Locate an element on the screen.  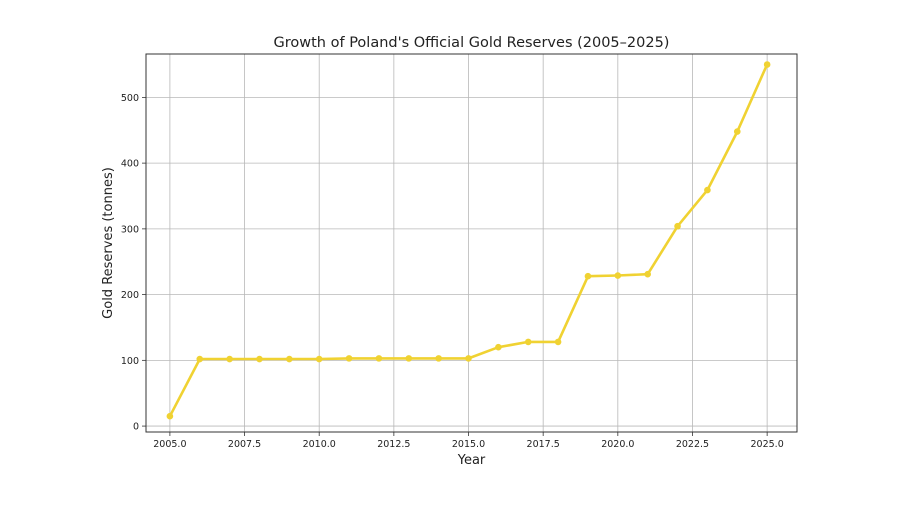
y-tick-label: 200 is located at coordinates (130, 295).